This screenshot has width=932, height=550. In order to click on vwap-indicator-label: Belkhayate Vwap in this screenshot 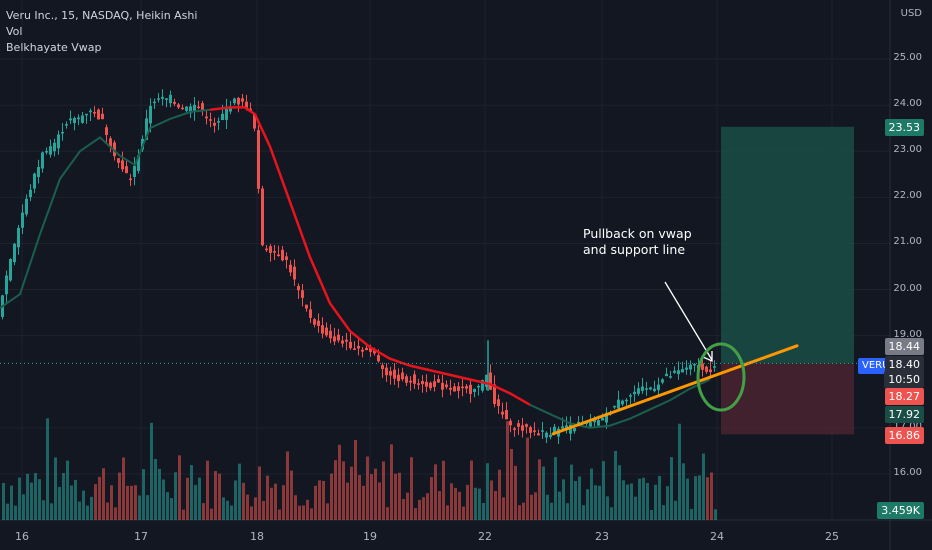, I will do `click(54, 47)`.